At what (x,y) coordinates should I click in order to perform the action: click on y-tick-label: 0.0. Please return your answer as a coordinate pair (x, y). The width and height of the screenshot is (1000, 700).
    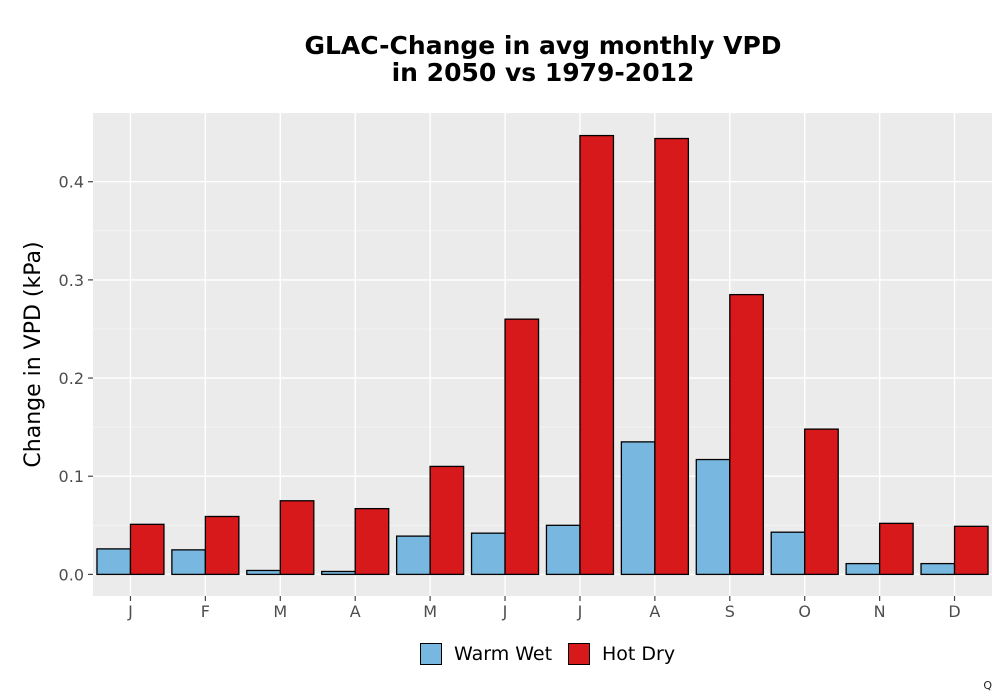
    Looking at the image, I should click on (71, 574).